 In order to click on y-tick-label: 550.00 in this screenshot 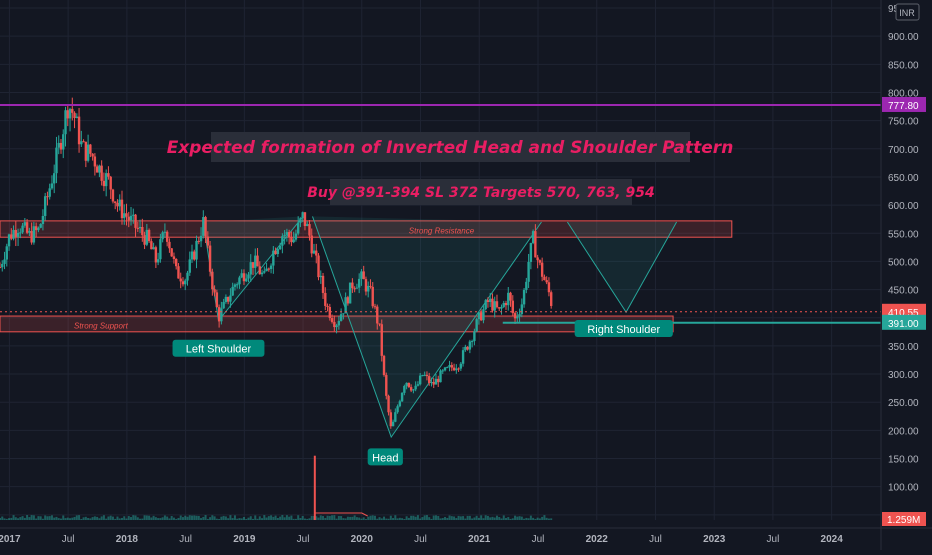, I will do `click(903, 234)`.